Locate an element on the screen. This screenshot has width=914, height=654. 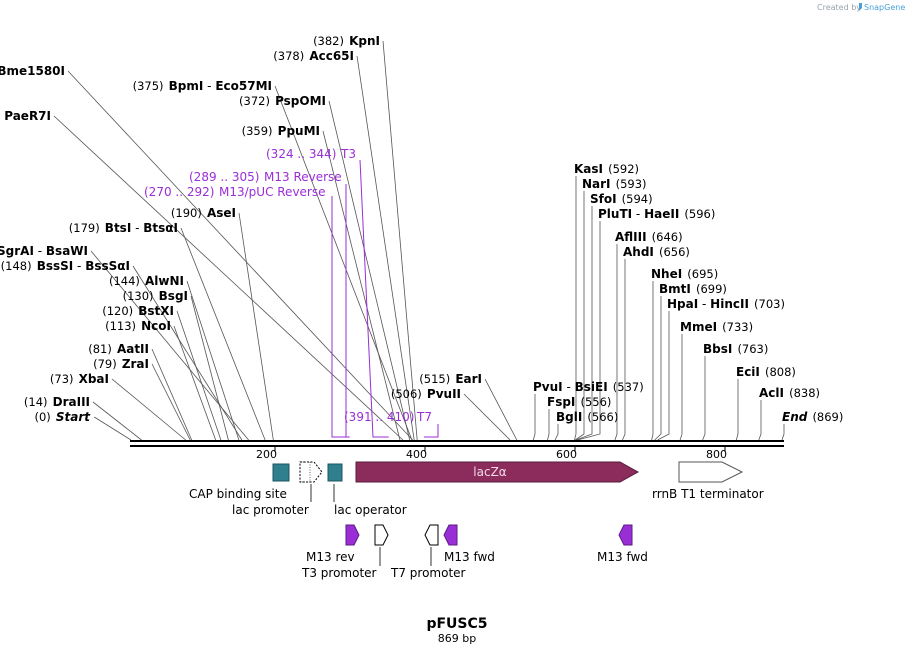
site-label: PluTI - HaeII (596) is located at coordinates (656, 212).